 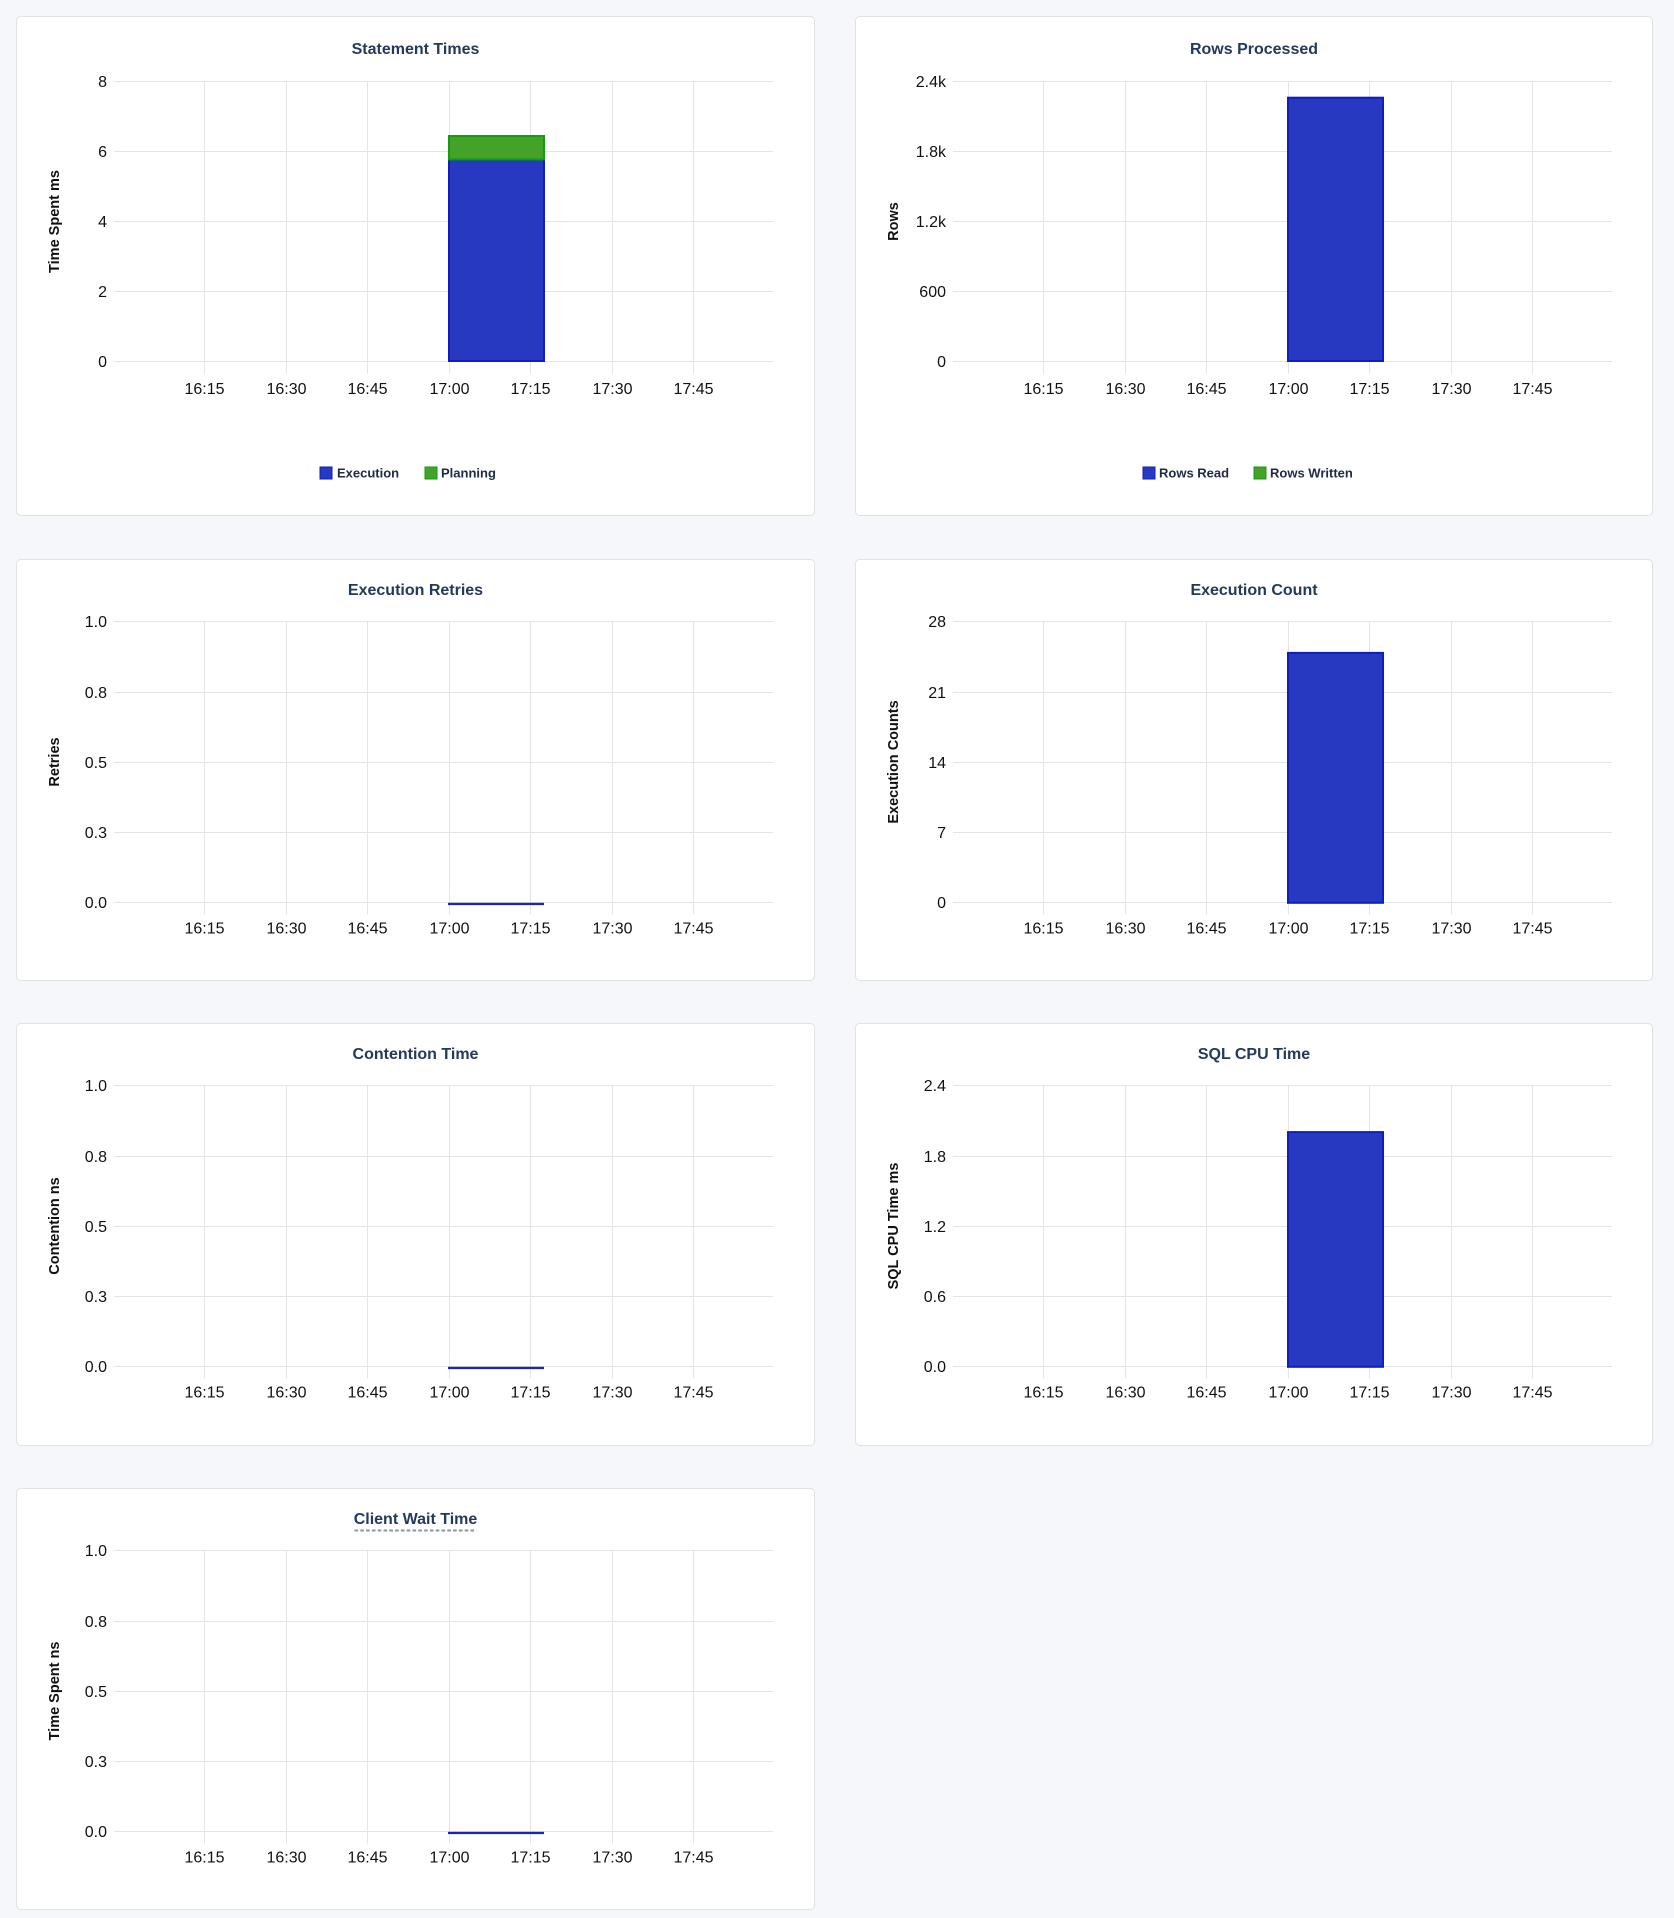 What do you see at coordinates (368, 473) in the screenshot?
I see `svg-text: Execution` at bounding box center [368, 473].